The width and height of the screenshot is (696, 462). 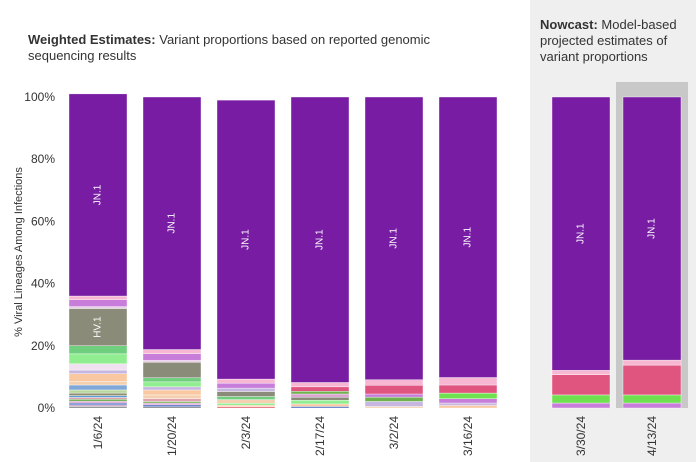 I want to click on segment-label: HV.1, so click(x=98, y=327).